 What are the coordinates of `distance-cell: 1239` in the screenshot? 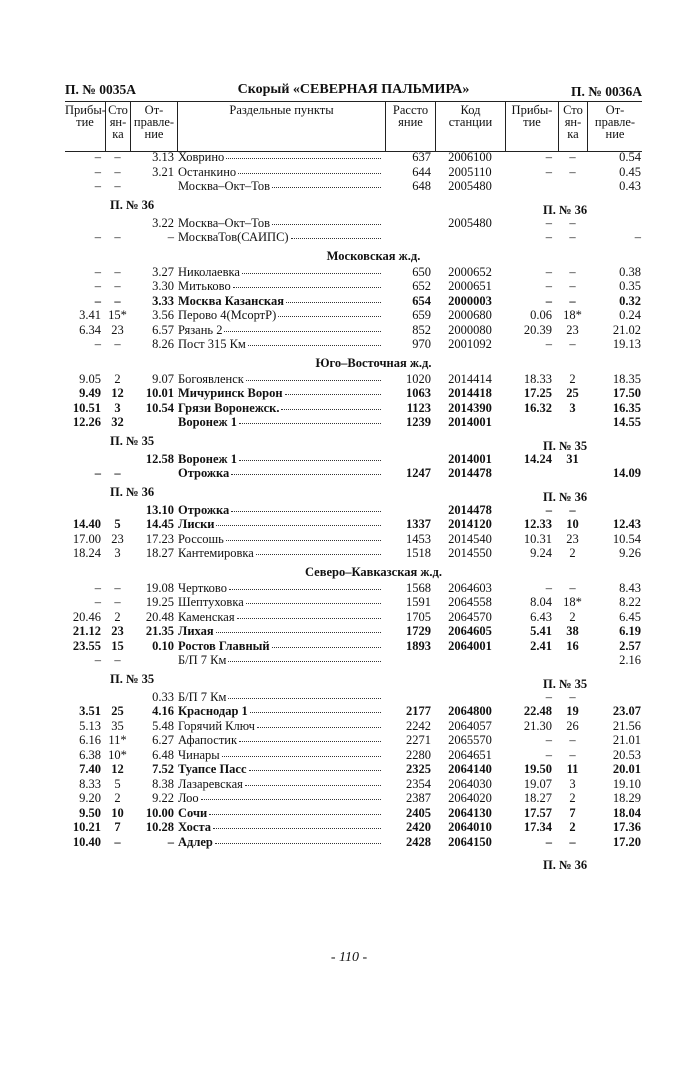 It's located at (418, 422).